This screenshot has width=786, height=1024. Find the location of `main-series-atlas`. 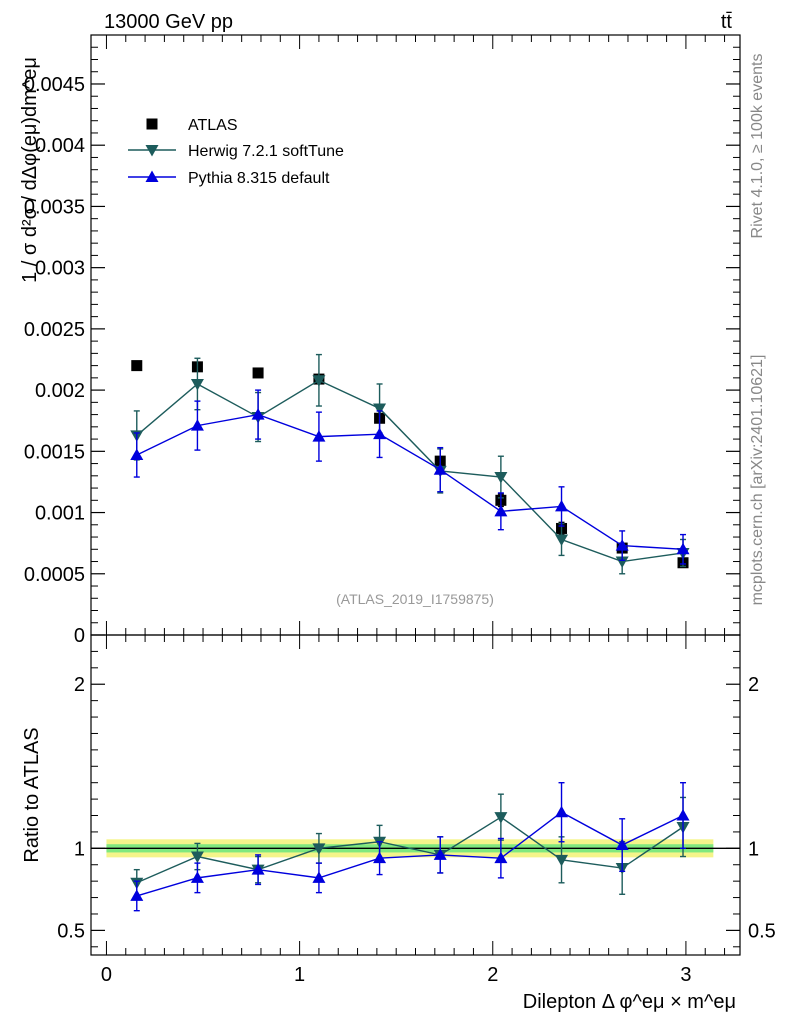

main-series-atlas is located at coordinates (410, 464).